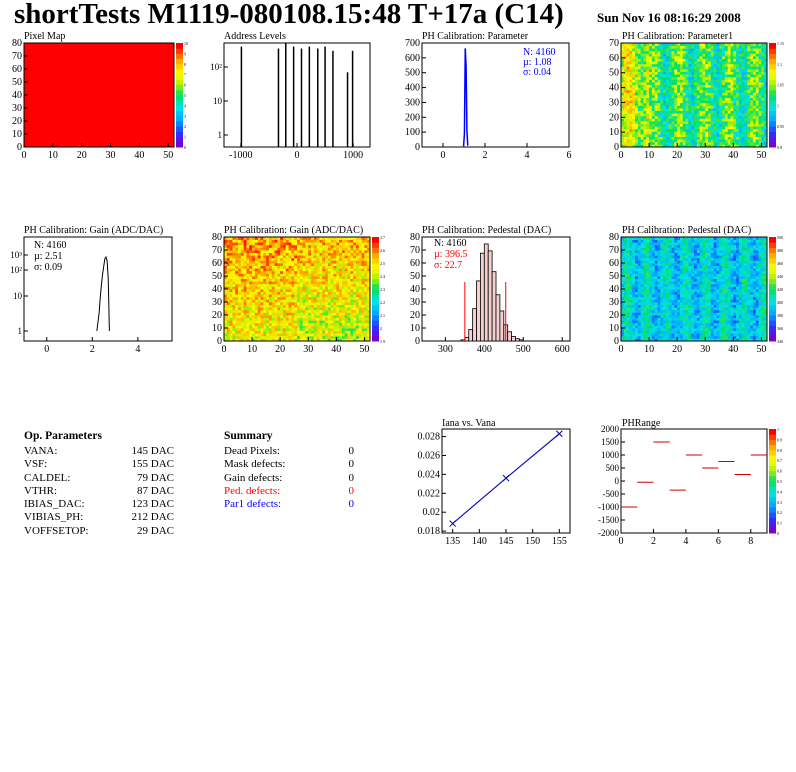 The height and width of the screenshot is (772, 796). What do you see at coordinates (412, 58) in the screenshot?
I see `ph-param-ytick-label: 600` at bounding box center [412, 58].